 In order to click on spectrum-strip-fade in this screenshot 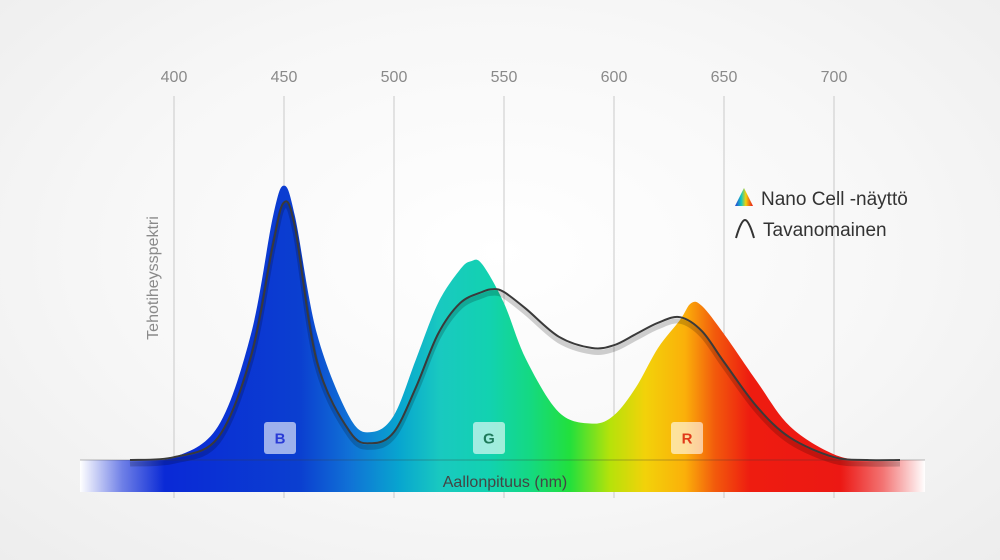, I will do `click(502, 476)`.